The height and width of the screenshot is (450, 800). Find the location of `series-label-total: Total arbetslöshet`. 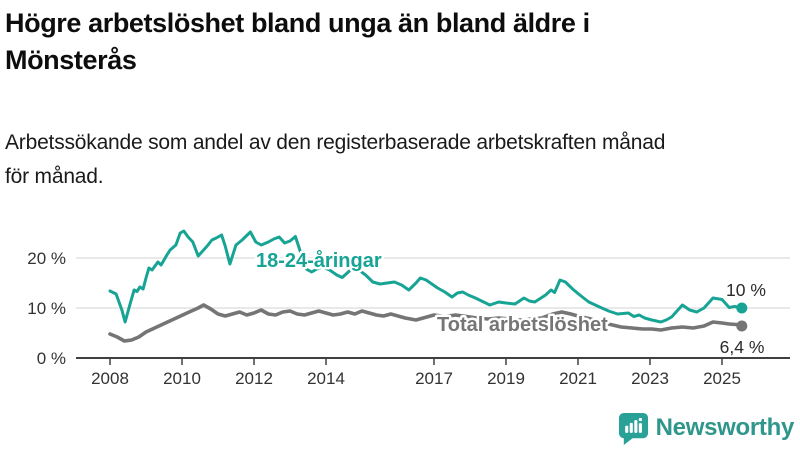

series-label-total: Total arbetslöshet is located at coordinates (522, 325).